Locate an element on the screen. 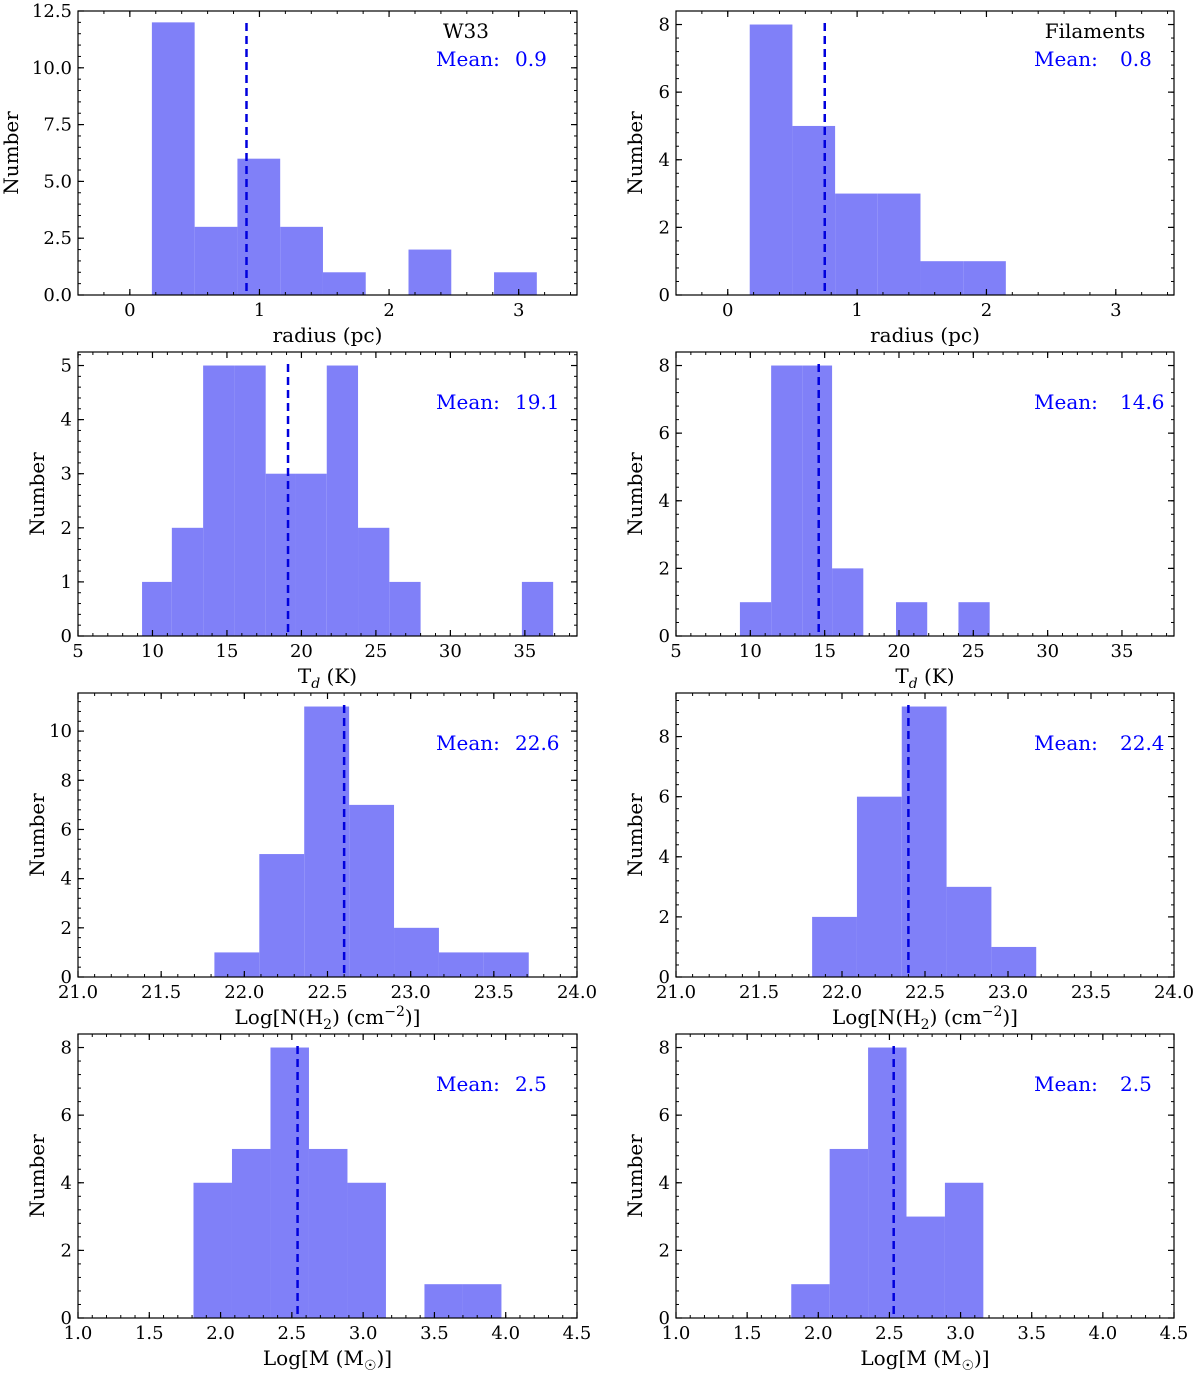 The image size is (1200, 1373). x-tick-label: 2.5 is located at coordinates (292, 1333).